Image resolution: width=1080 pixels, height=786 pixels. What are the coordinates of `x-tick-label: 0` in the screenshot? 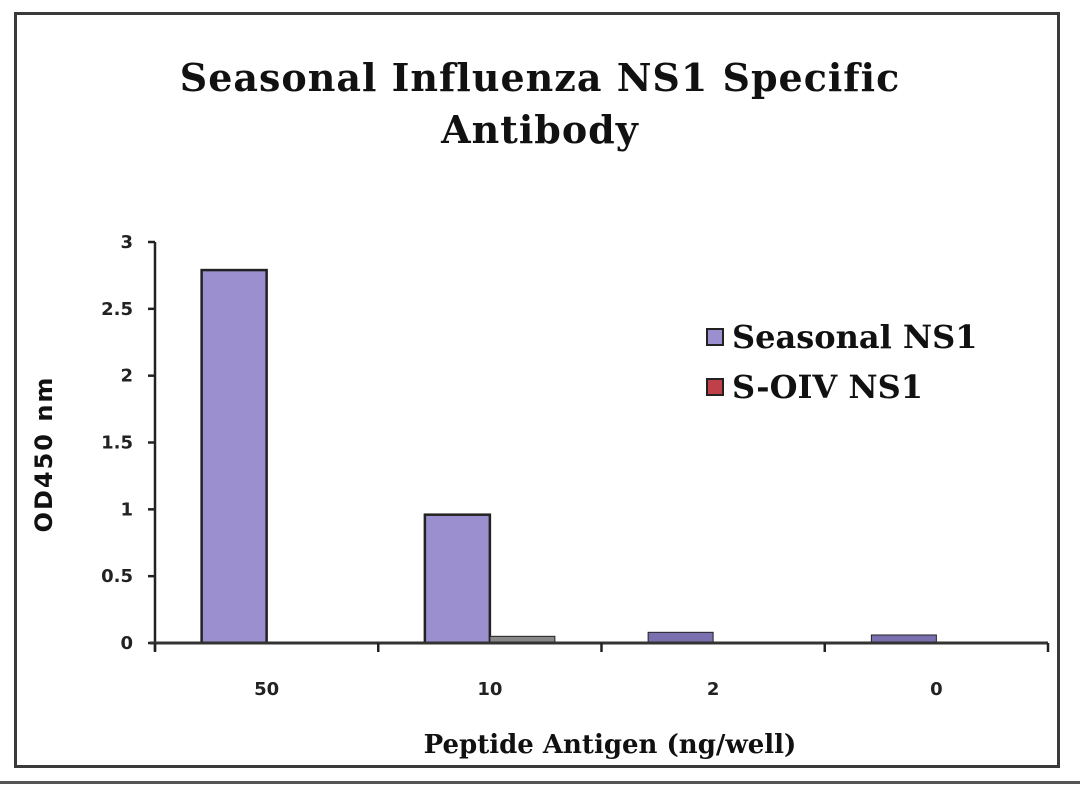 It's located at (936, 689).